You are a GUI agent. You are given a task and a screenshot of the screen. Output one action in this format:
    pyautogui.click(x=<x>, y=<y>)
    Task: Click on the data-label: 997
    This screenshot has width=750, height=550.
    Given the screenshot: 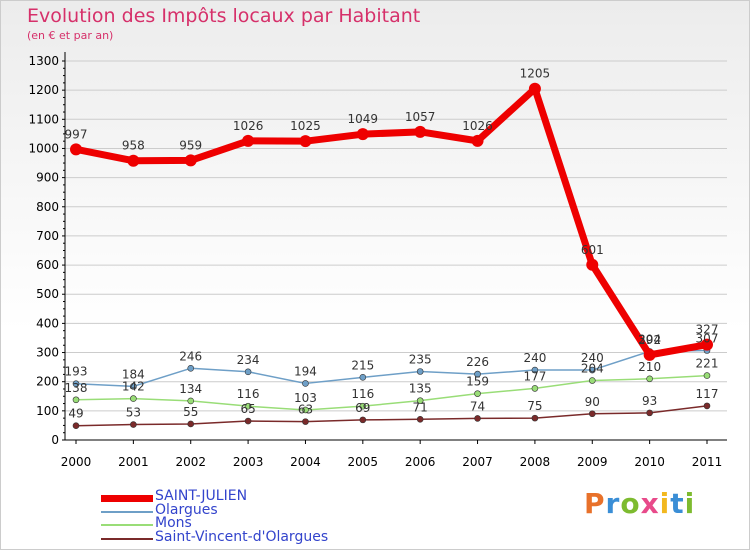 What is the action you would take?
    pyautogui.click(x=76, y=134)
    